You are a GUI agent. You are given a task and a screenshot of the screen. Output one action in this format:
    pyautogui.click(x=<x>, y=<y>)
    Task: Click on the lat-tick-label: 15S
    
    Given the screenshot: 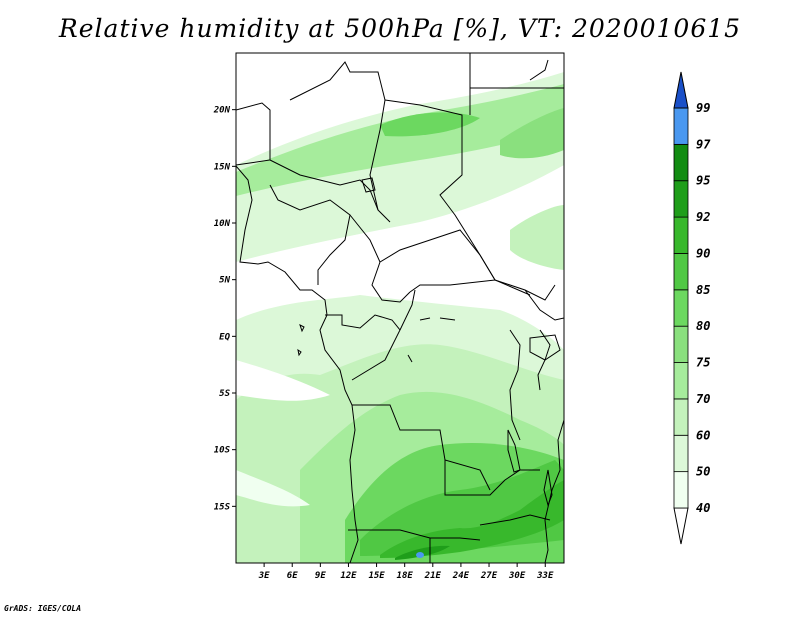 What is the action you would take?
    pyautogui.click(x=222, y=507)
    